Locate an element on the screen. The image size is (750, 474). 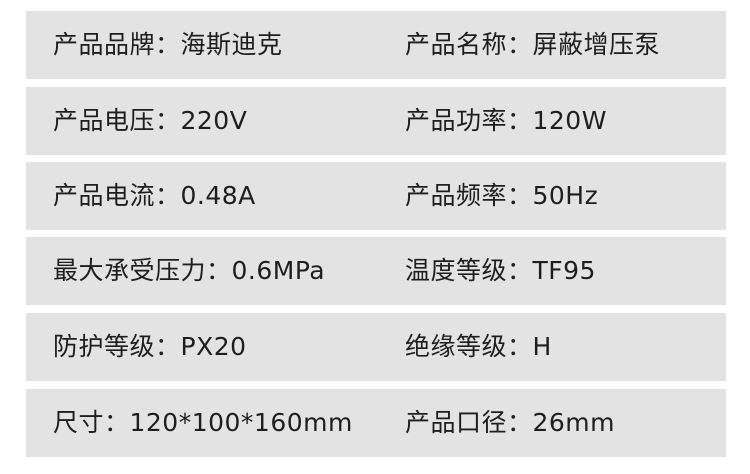
spec-brand: 产品品牌：海斯迪克 is located at coordinates (168, 44).